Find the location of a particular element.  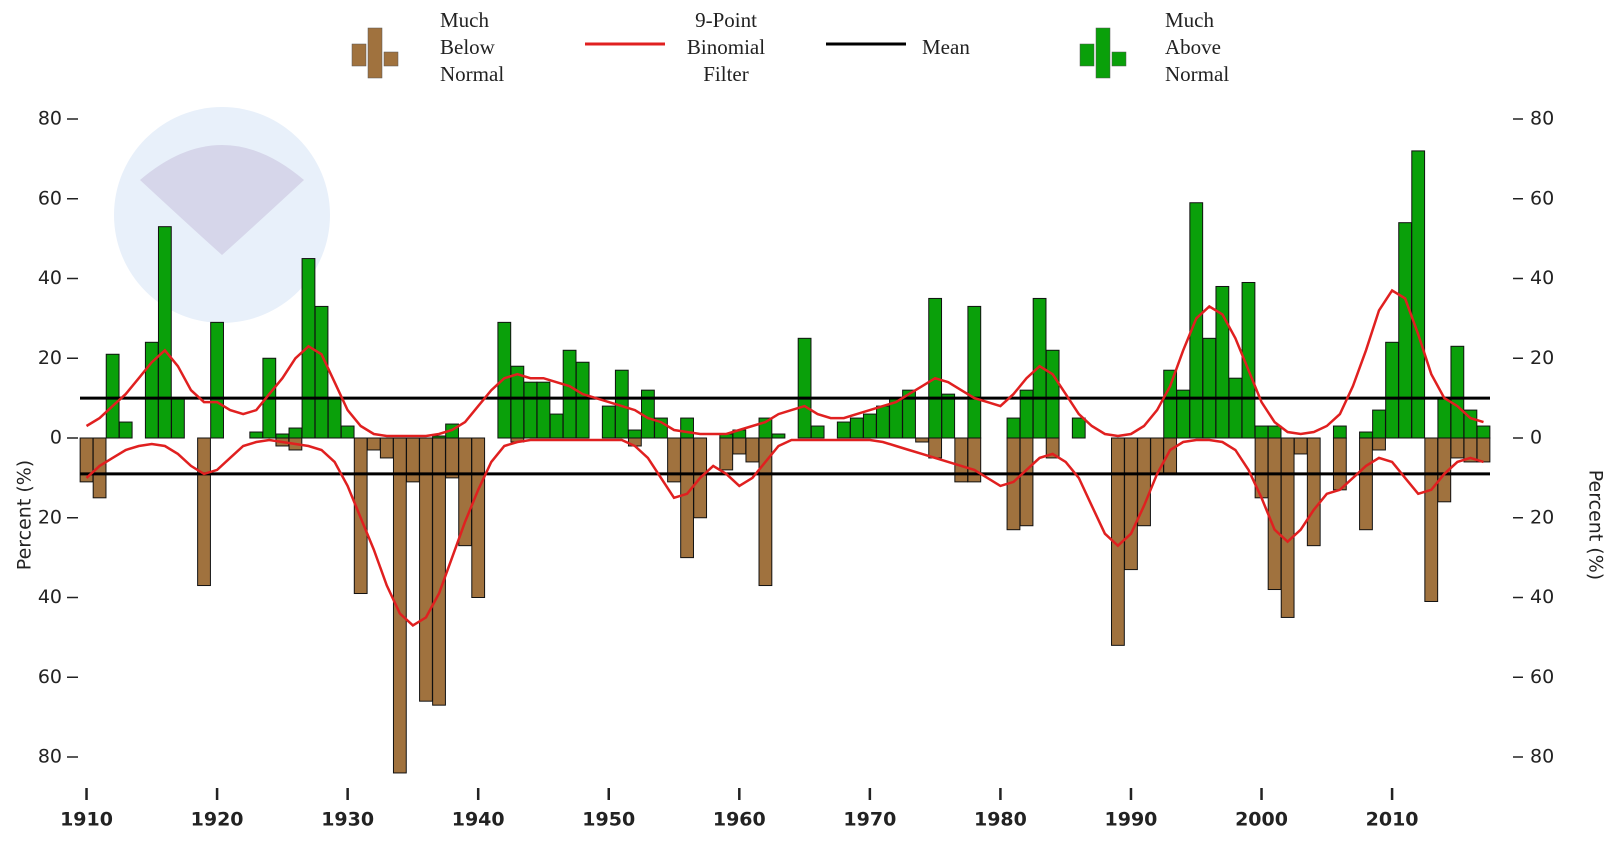

legend is located at coordinates (739, 53).